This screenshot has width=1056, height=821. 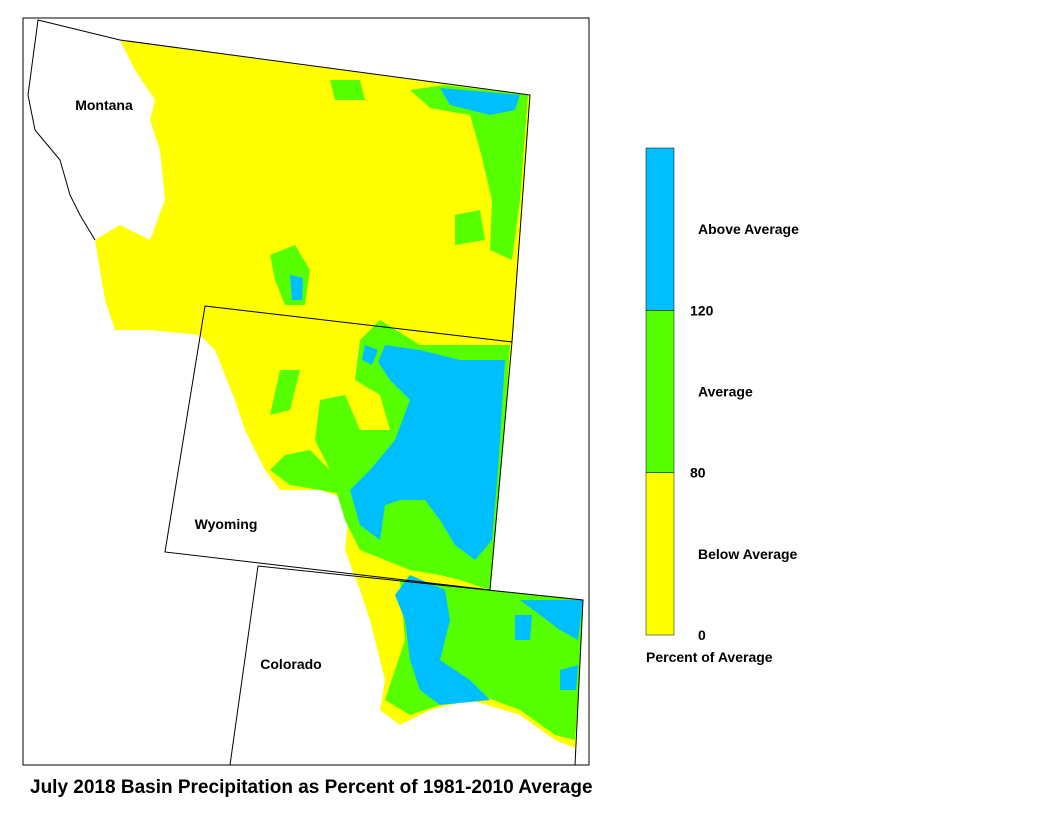 What do you see at coordinates (709, 657) in the screenshot?
I see `legend-title: Percent of Average` at bounding box center [709, 657].